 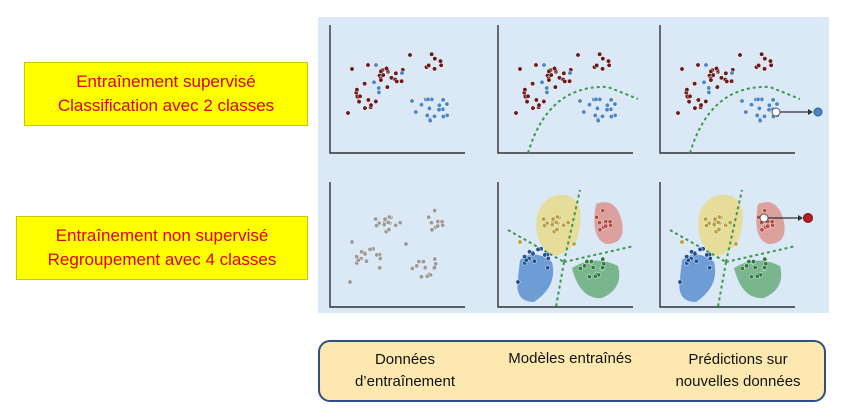 I want to click on supervised-title: Entraînement supervisé, so click(x=166, y=81).